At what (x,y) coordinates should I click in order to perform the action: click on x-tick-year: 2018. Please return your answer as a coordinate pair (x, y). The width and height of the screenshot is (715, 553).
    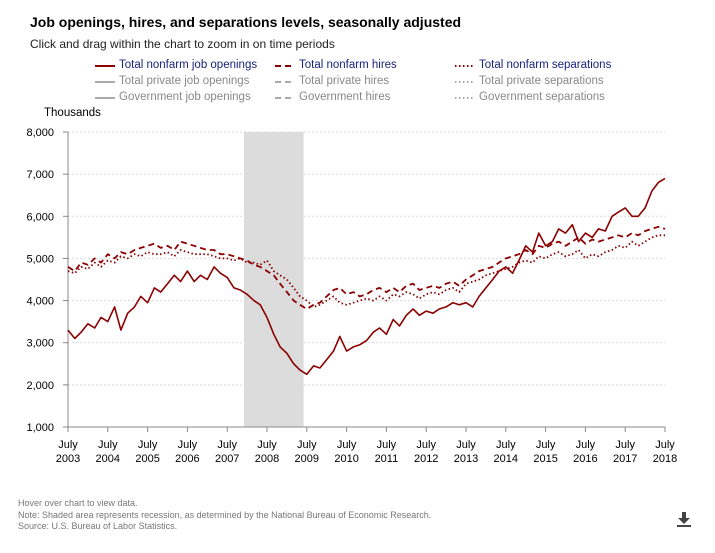
    Looking at the image, I should click on (665, 459).